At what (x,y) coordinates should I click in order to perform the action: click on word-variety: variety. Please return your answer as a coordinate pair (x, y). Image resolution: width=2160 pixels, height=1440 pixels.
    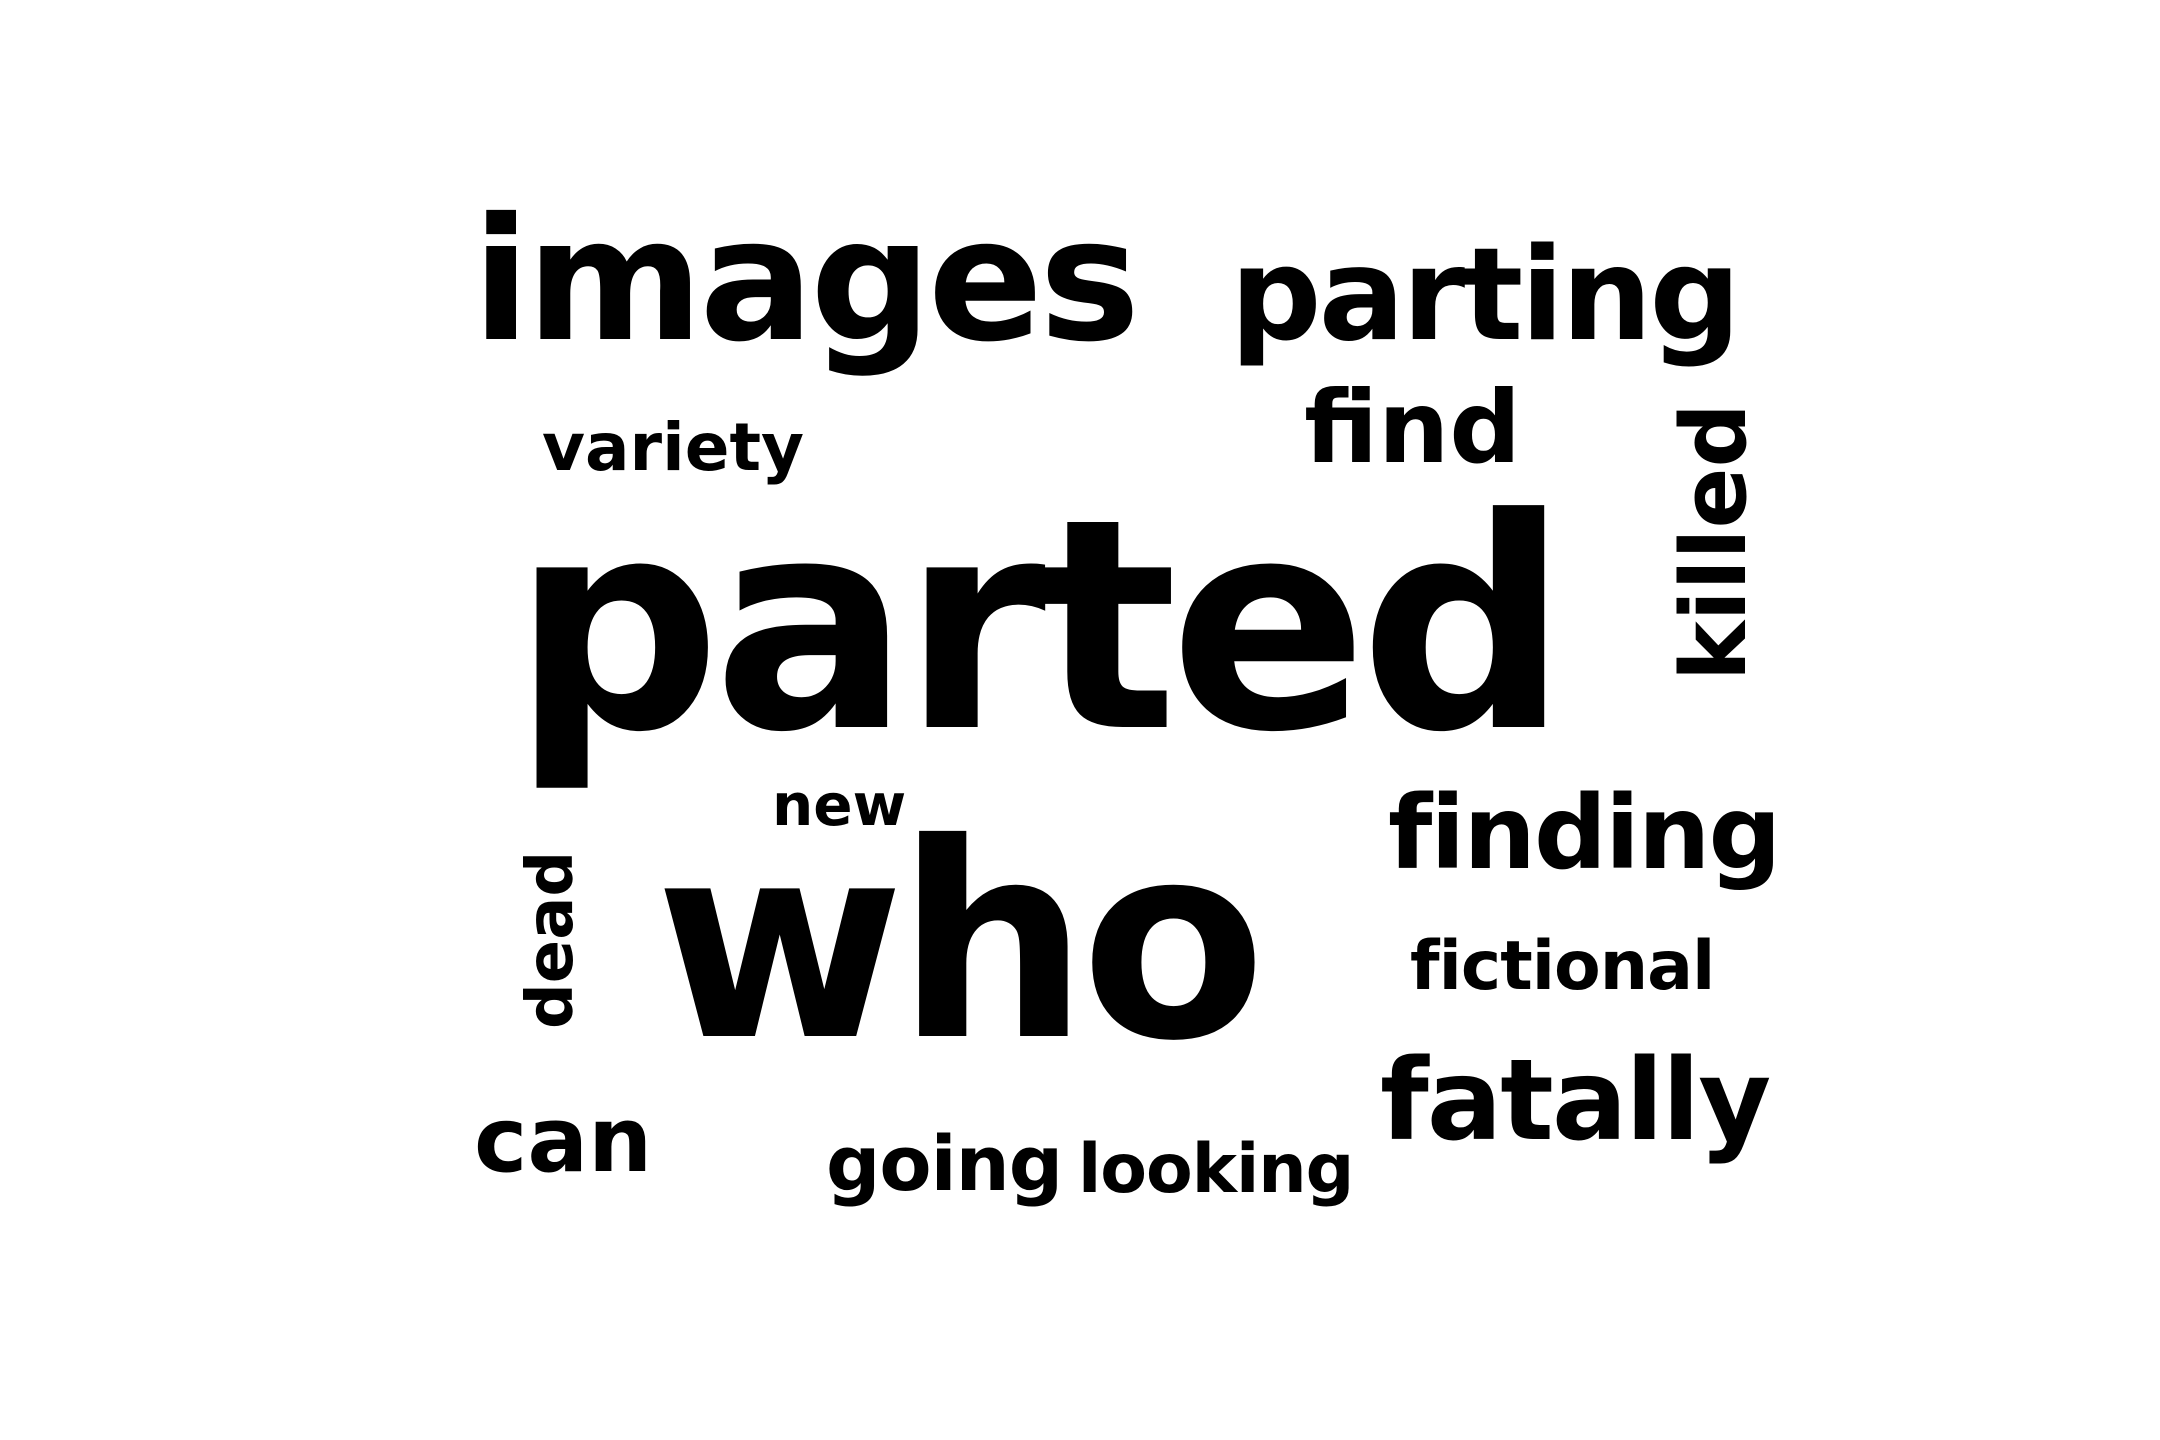
    Looking at the image, I should click on (673, 447).